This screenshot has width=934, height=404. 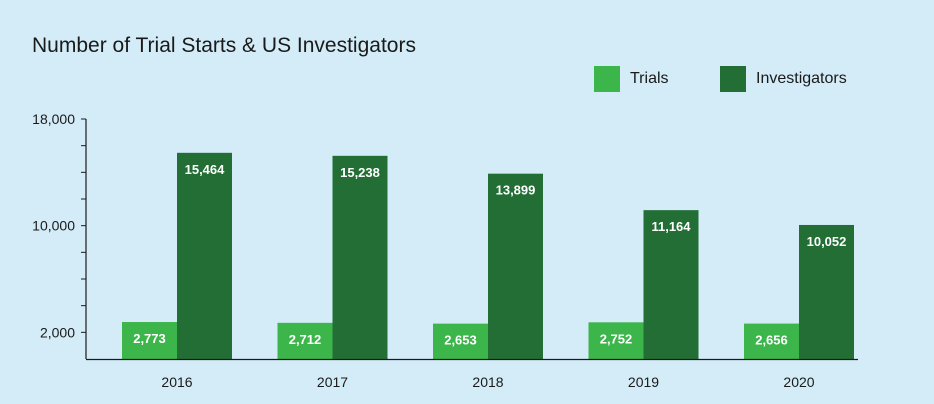 What do you see at coordinates (643, 382) in the screenshot?
I see `x-tick-label-2019: 2019` at bounding box center [643, 382].